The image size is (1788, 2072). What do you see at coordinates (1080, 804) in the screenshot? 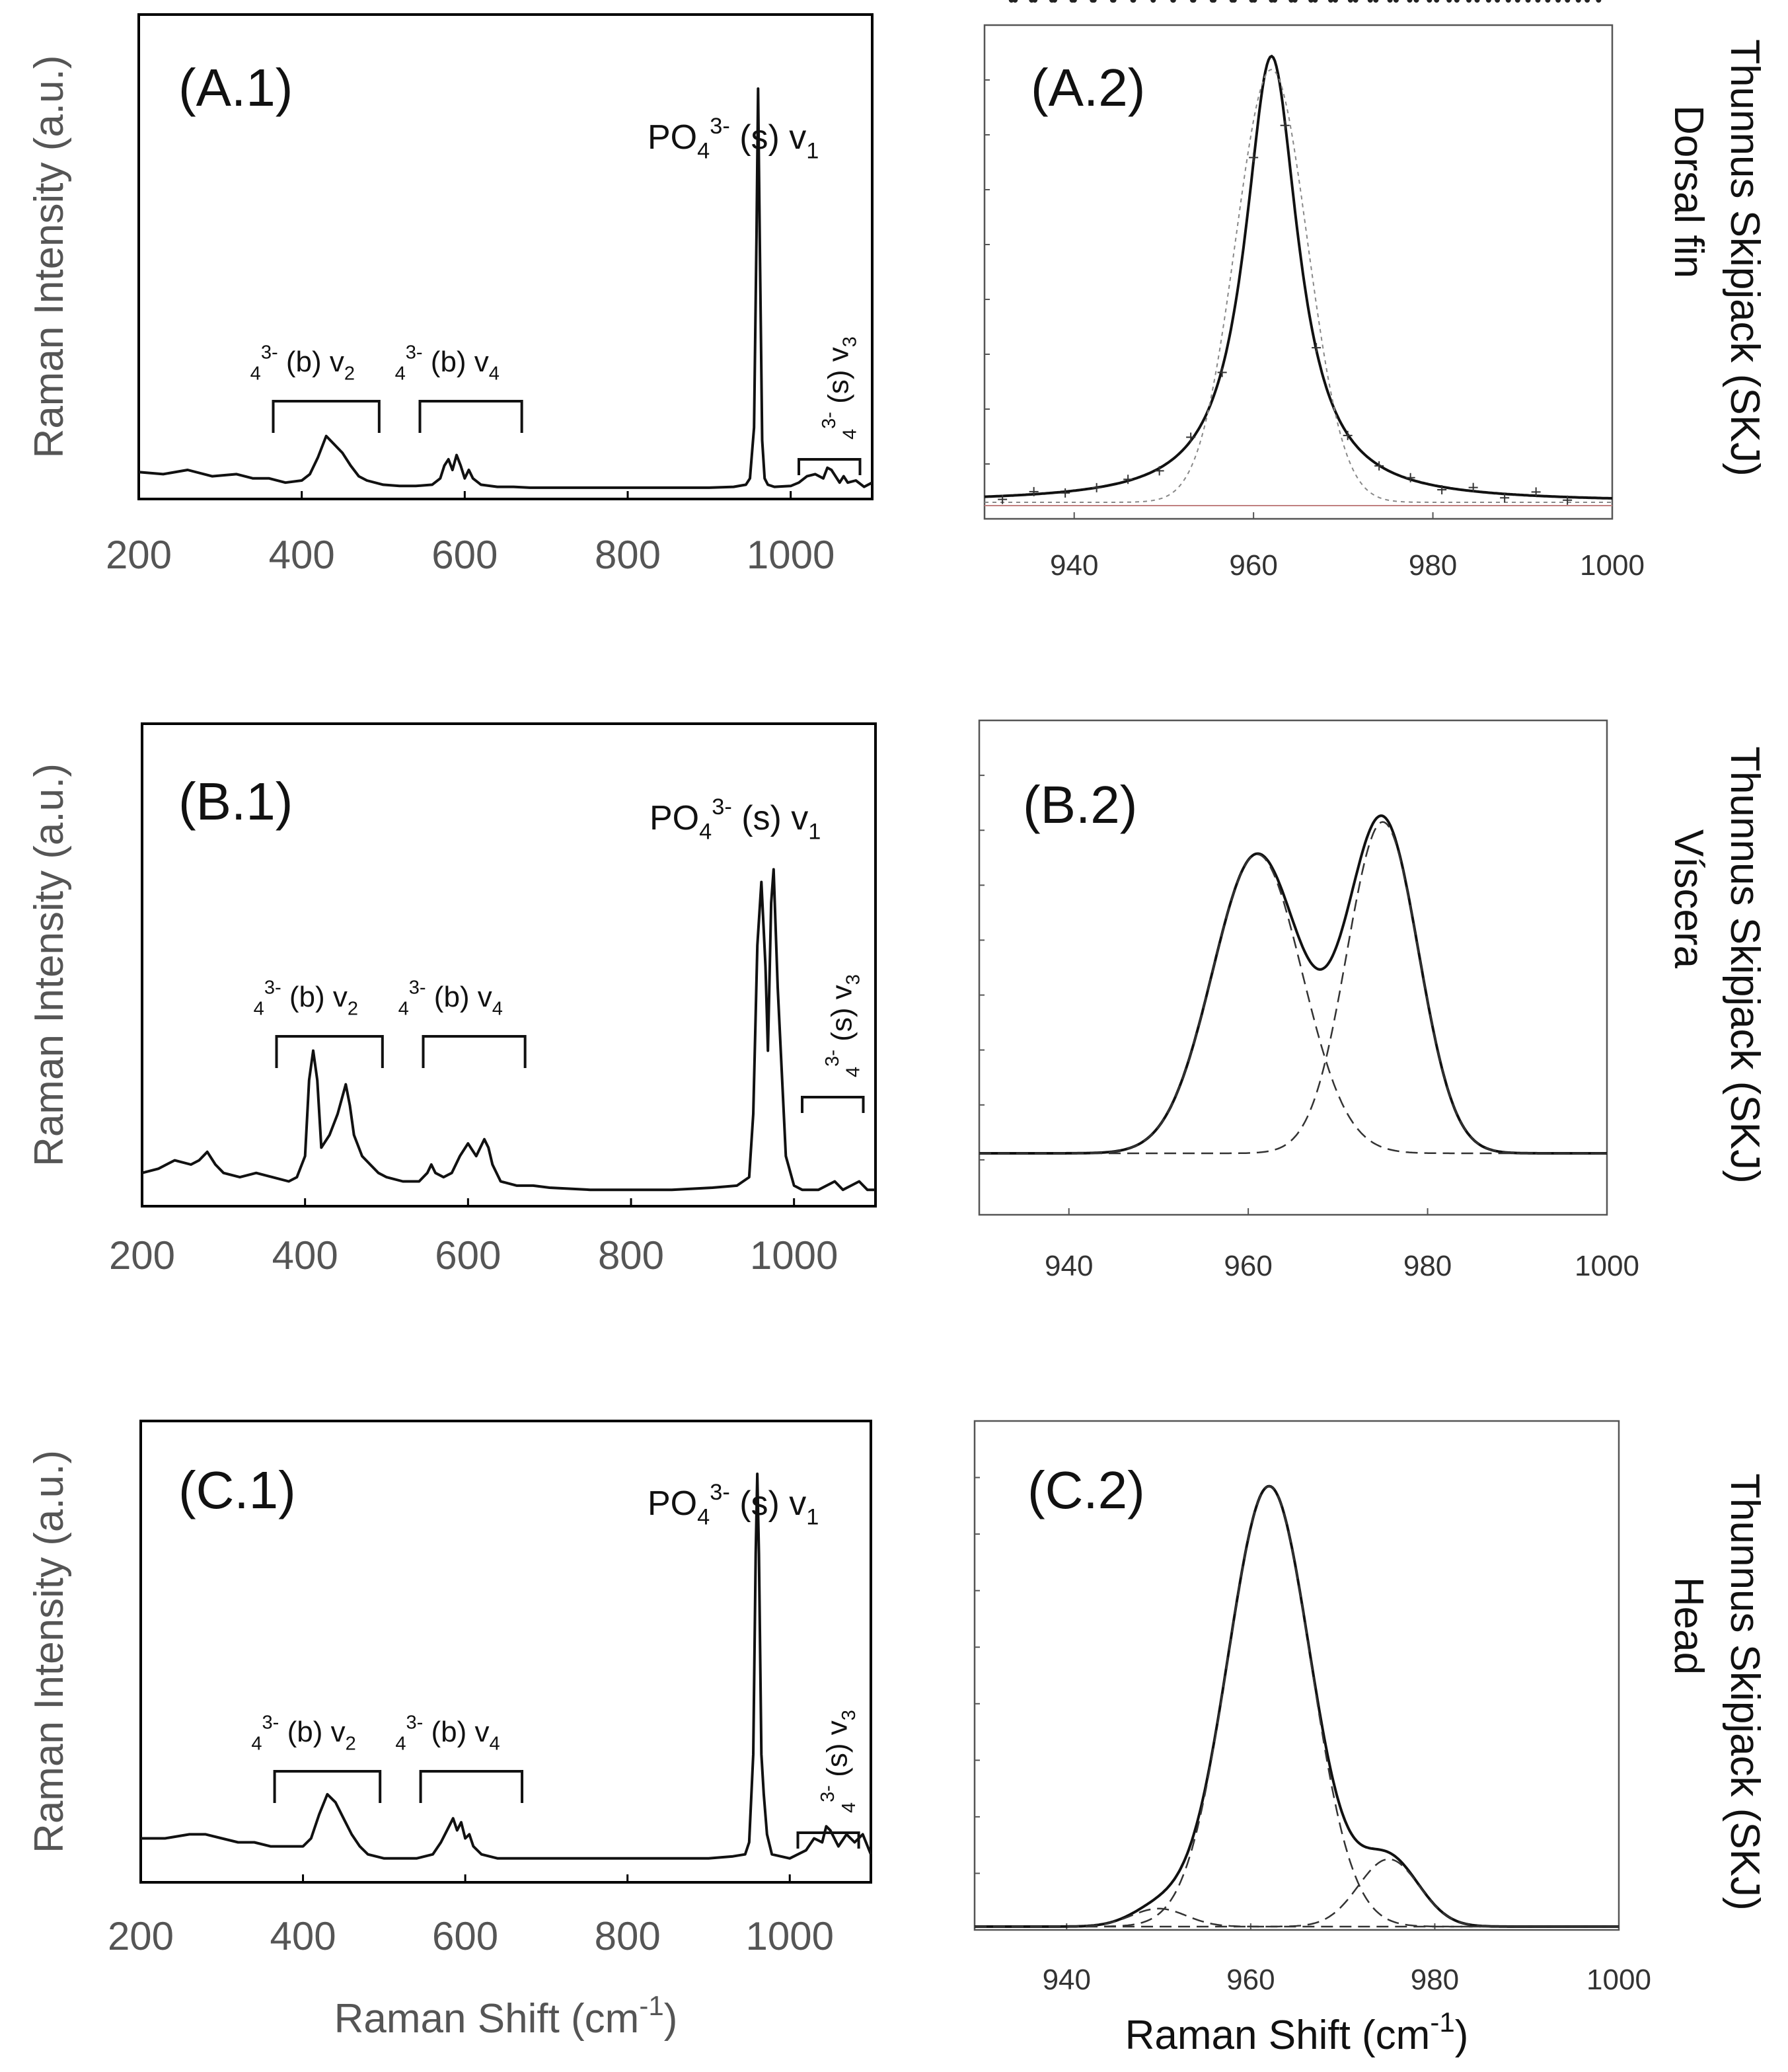
I see `panel-label: (B.2)` at bounding box center [1080, 804].